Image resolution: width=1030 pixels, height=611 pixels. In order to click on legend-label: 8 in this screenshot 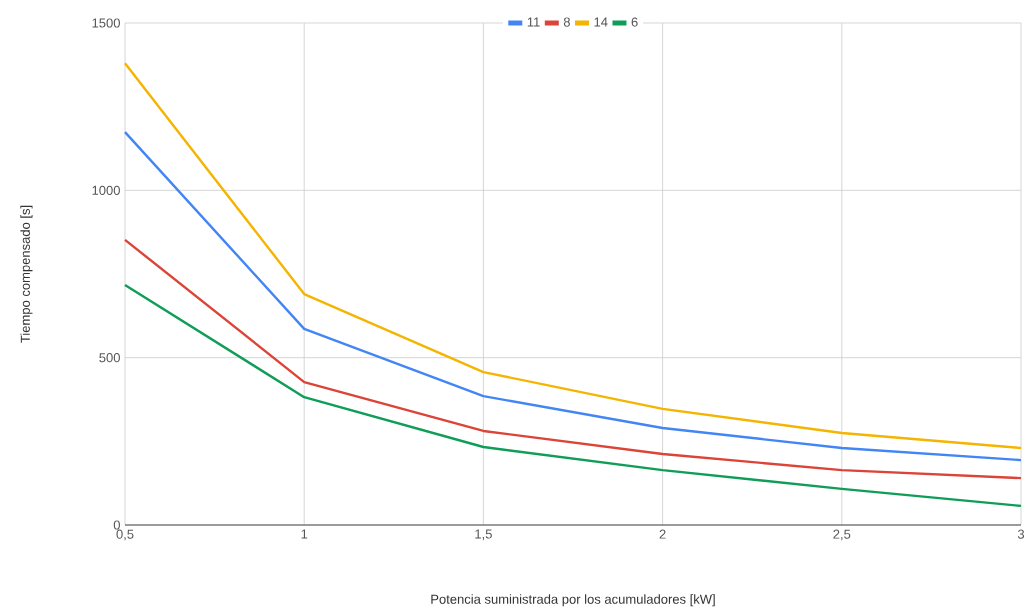, I will do `click(566, 22)`.